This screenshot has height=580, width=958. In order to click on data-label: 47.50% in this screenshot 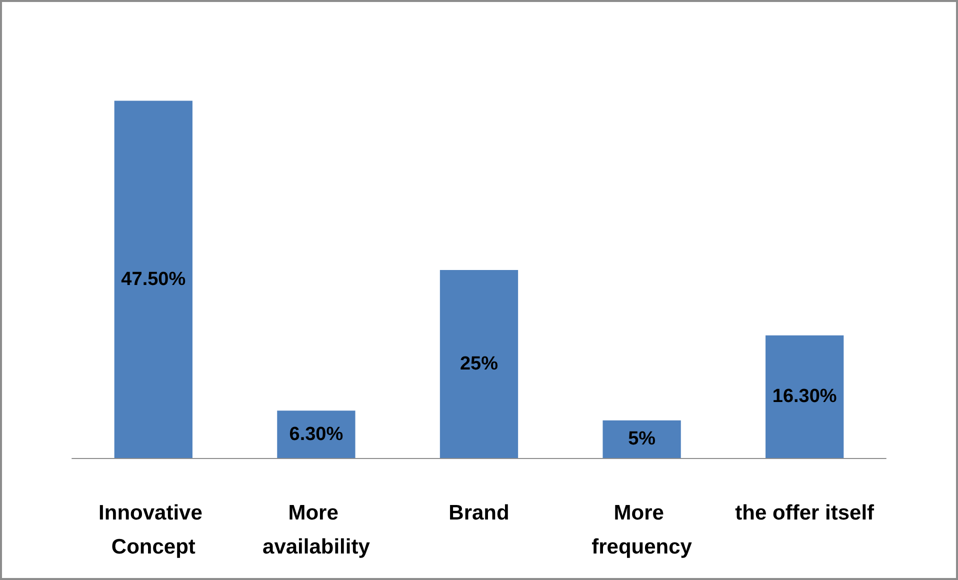, I will do `click(153, 279)`.